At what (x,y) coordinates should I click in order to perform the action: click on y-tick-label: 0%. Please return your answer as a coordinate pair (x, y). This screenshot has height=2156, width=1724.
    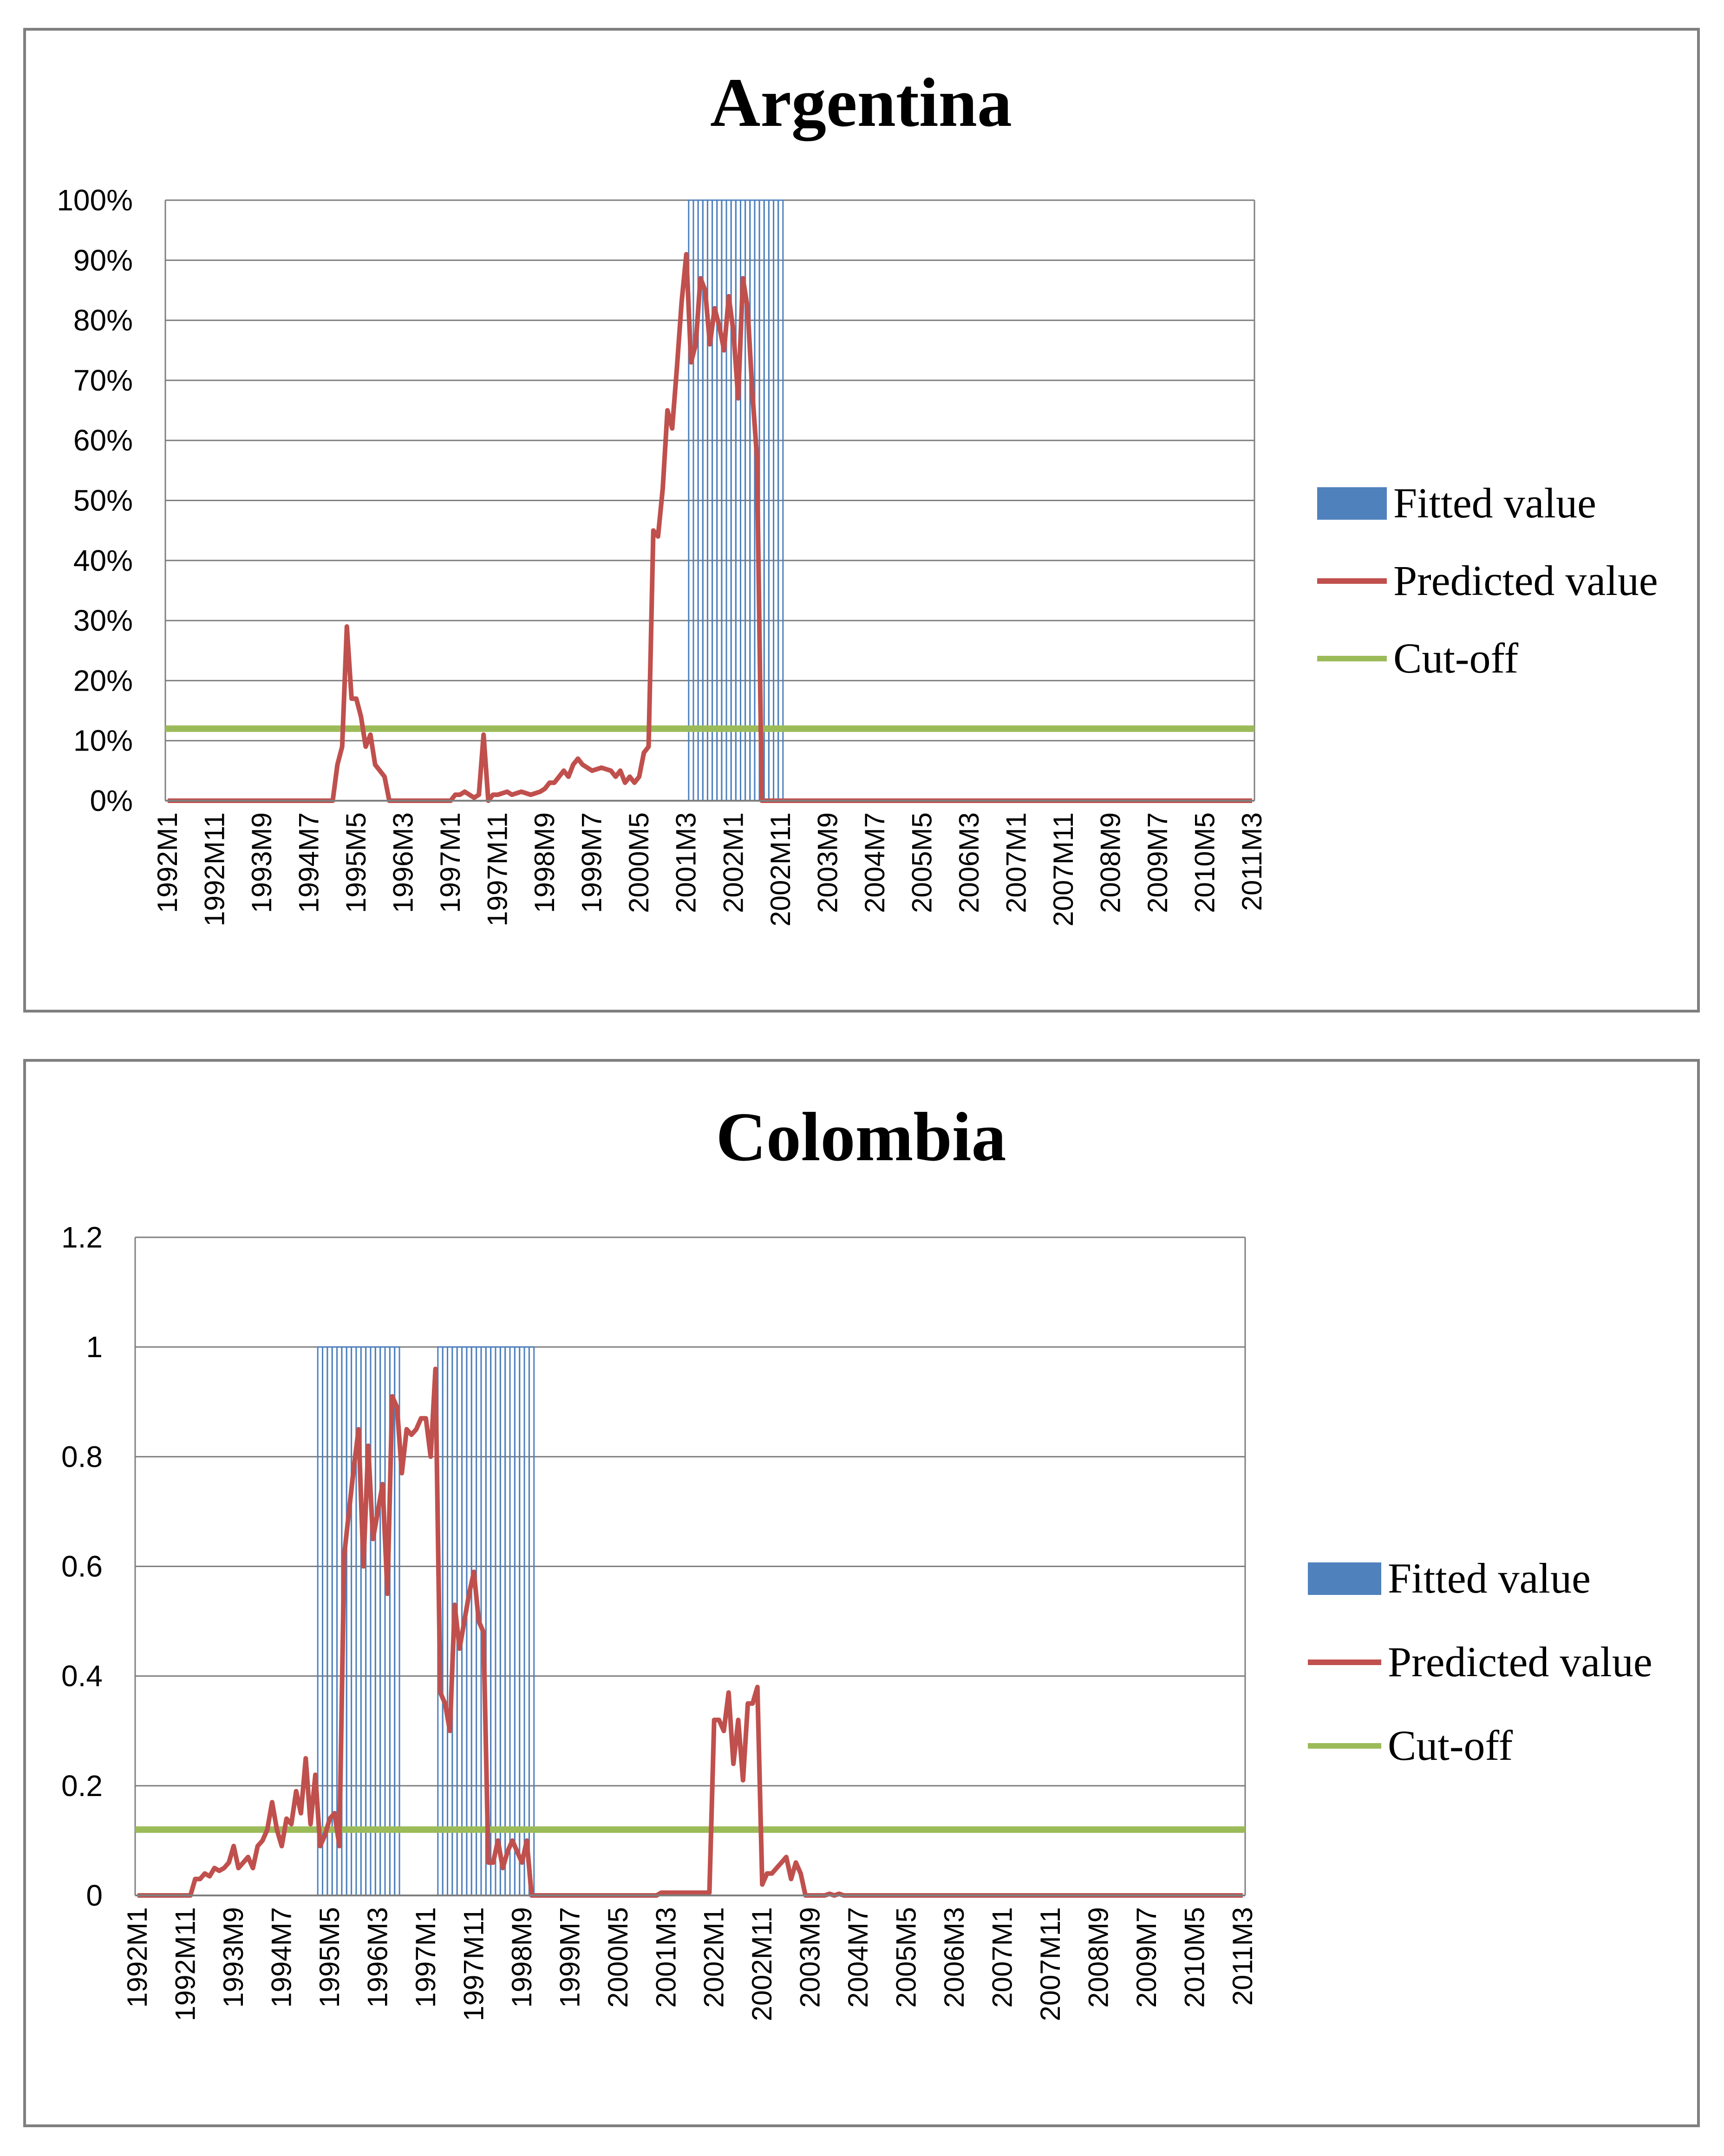
    Looking at the image, I should click on (111, 800).